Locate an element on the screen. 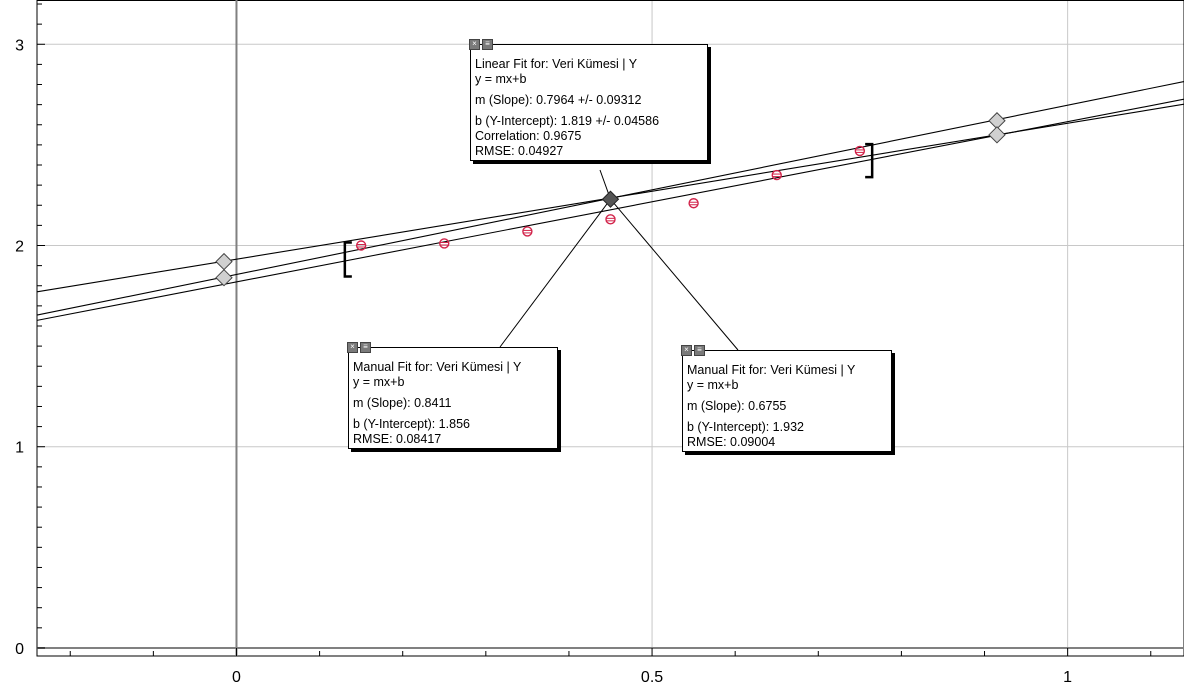 The image size is (1184, 692). x-tick-label: 0.5 is located at coordinates (652, 677).